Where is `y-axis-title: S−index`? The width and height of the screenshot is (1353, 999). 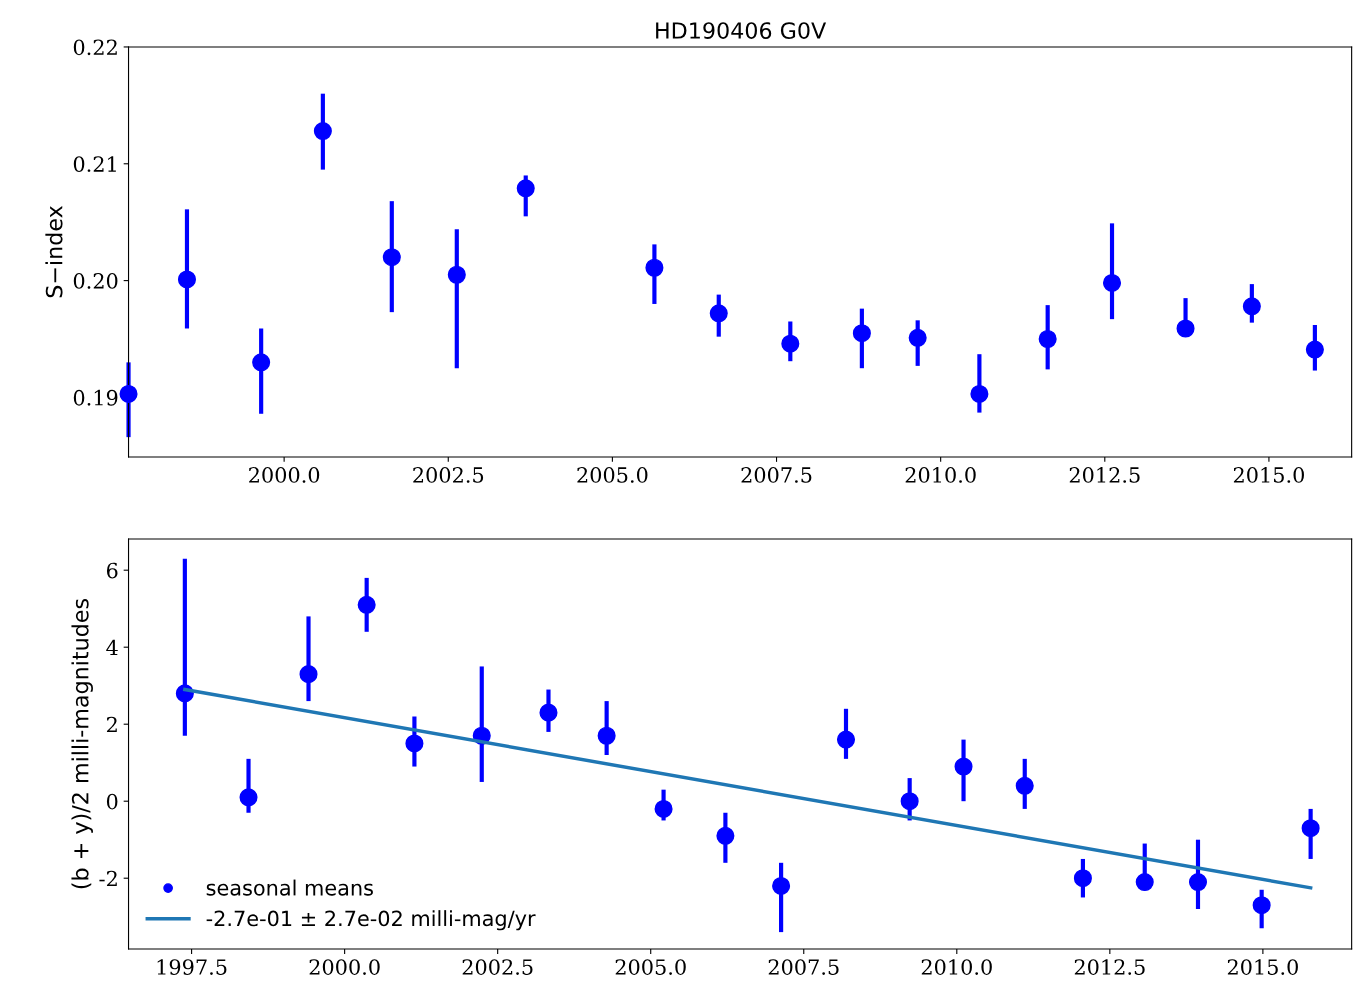 y-axis-title: S−index is located at coordinates (54, 251).